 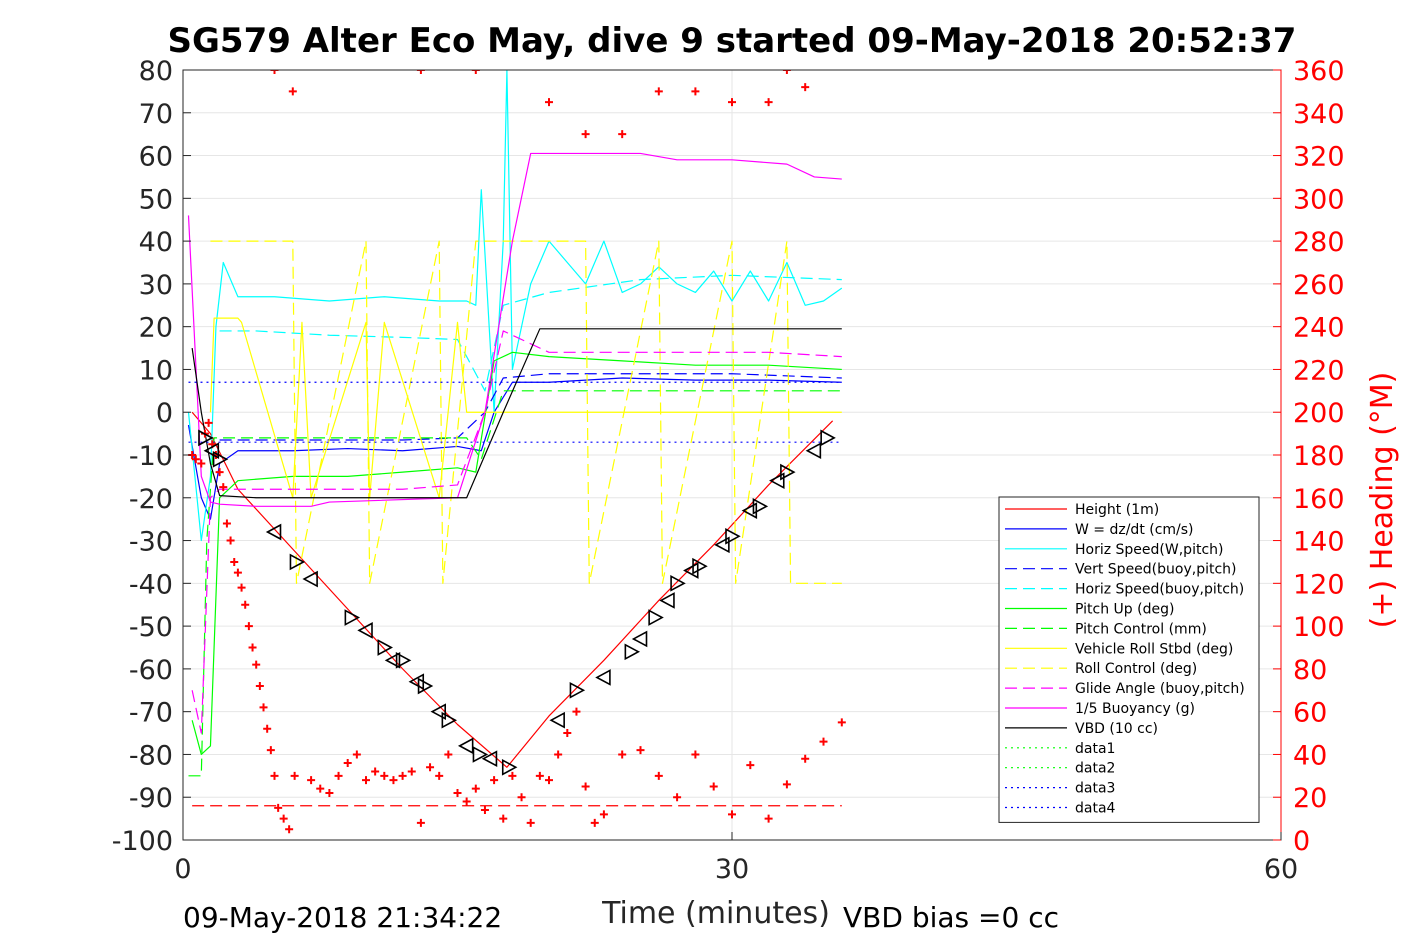 I want to click on legend-label: Height (1m), so click(x=1117, y=510).